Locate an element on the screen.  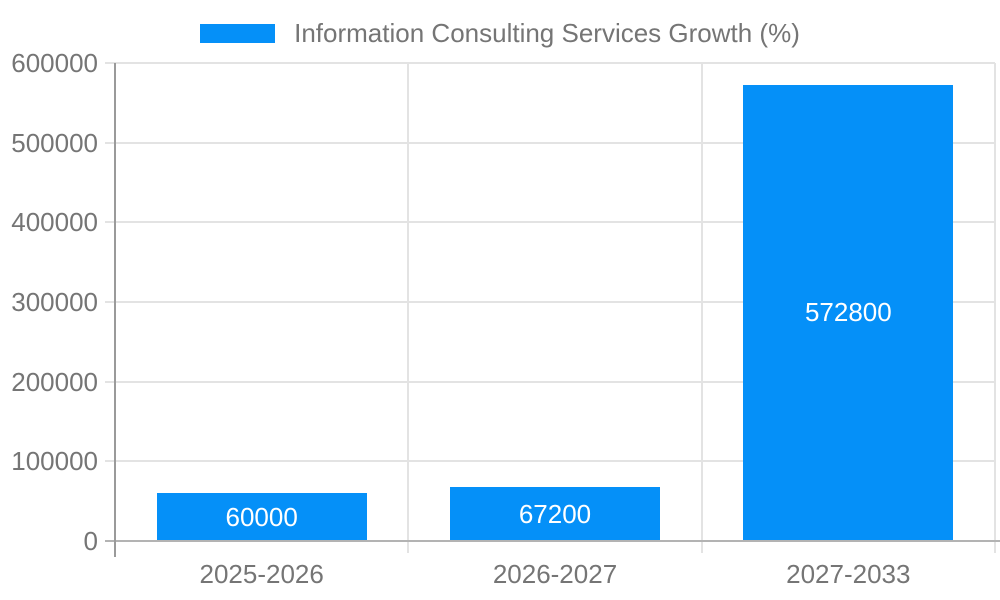
y-axis-tick-label: 300000 is located at coordinates (54, 302).